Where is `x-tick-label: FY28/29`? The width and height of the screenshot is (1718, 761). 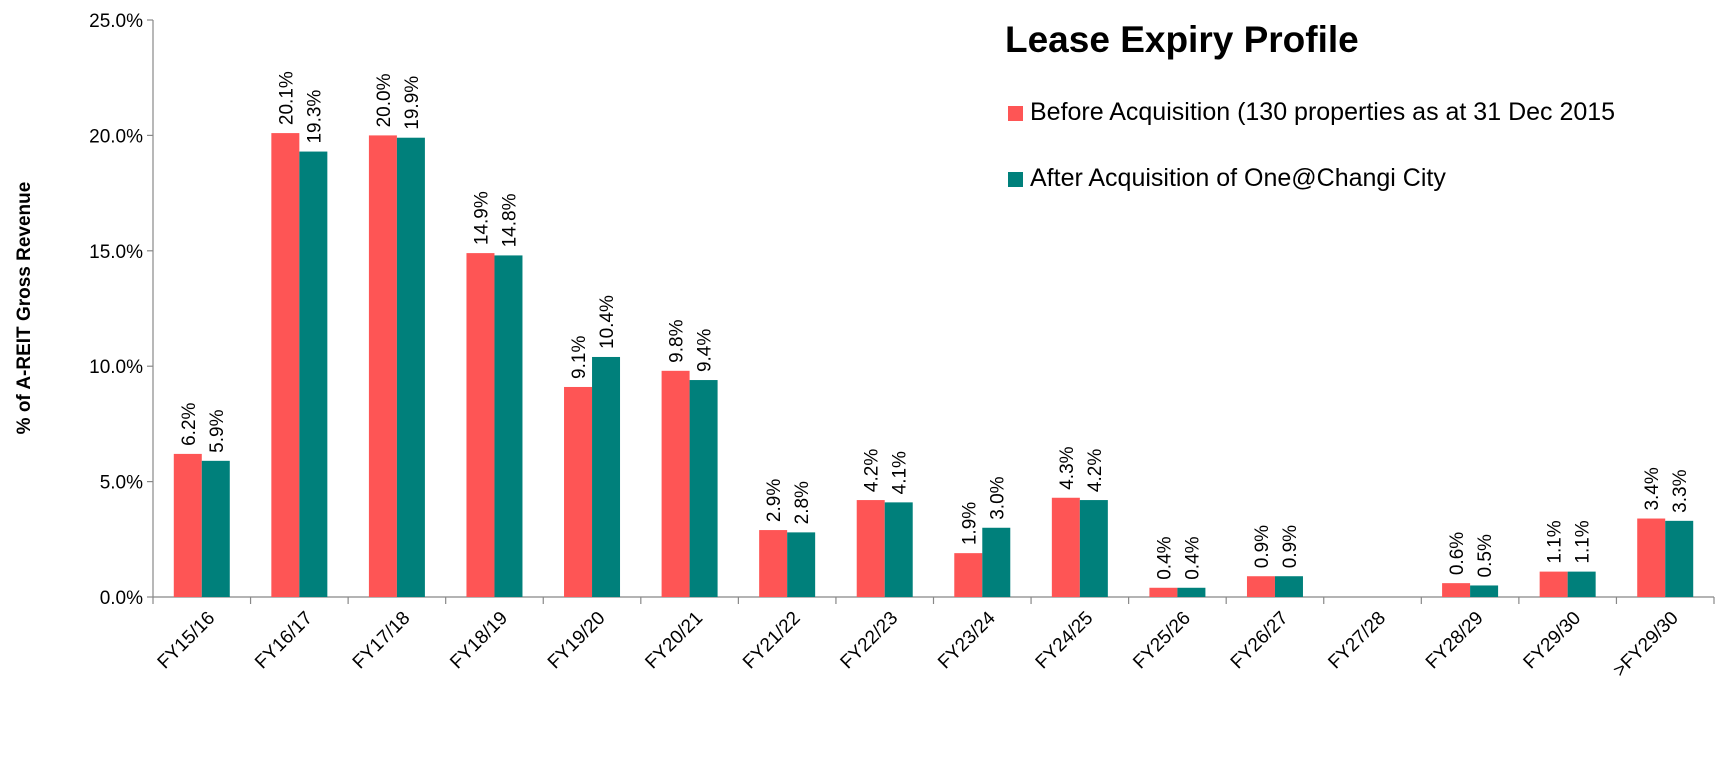 x-tick-label: FY28/29 is located at coordinates (1455, 641).